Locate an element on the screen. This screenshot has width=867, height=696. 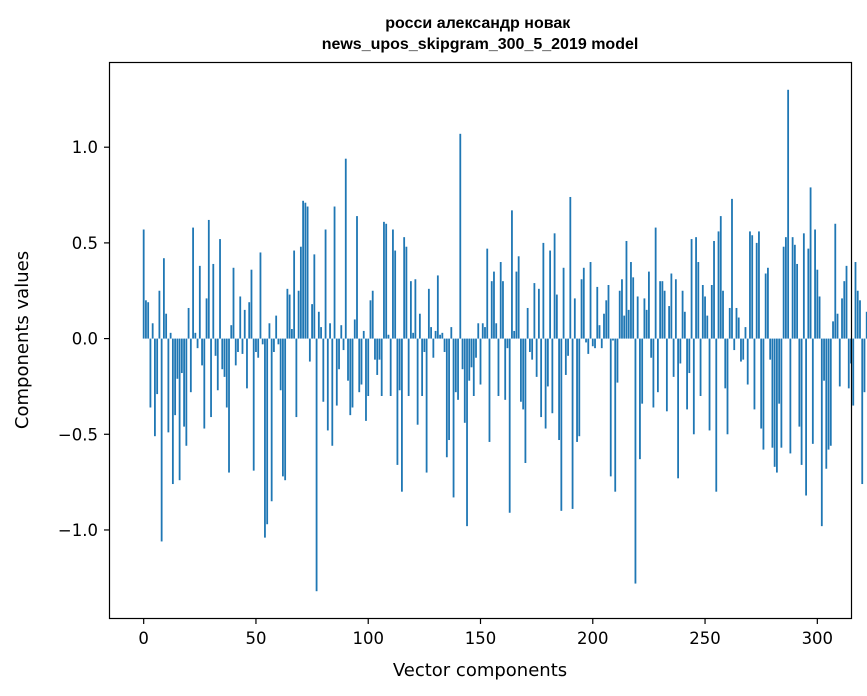
chart-title-line-1: росси александр новак is located at coordinates (478, 23).